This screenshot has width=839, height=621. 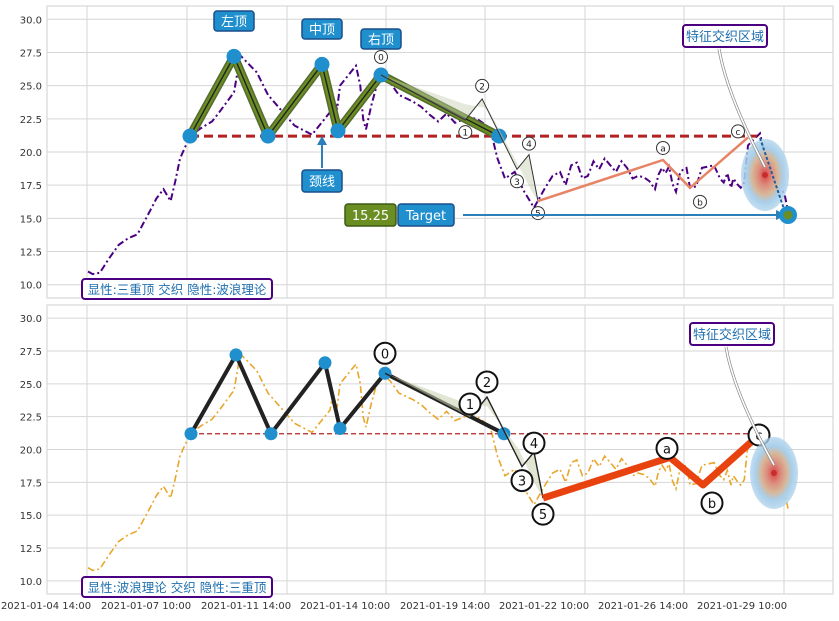 I want to click on x-tick-label: 2021-01-14 10:00, so click(x=345, y=606).